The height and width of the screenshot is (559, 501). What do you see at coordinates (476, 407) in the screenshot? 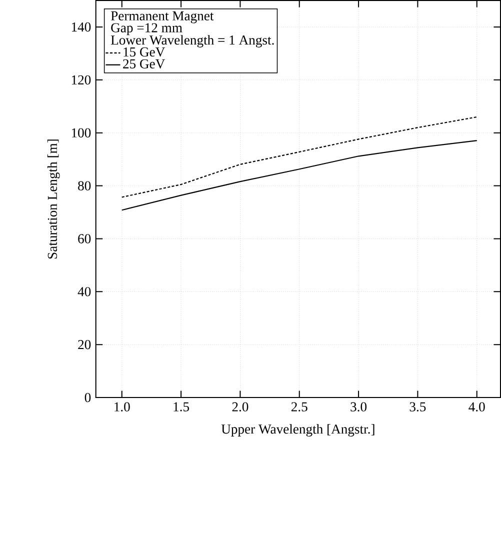
I see `x-tick-label: 4.0` at bounding box center [476, 407].